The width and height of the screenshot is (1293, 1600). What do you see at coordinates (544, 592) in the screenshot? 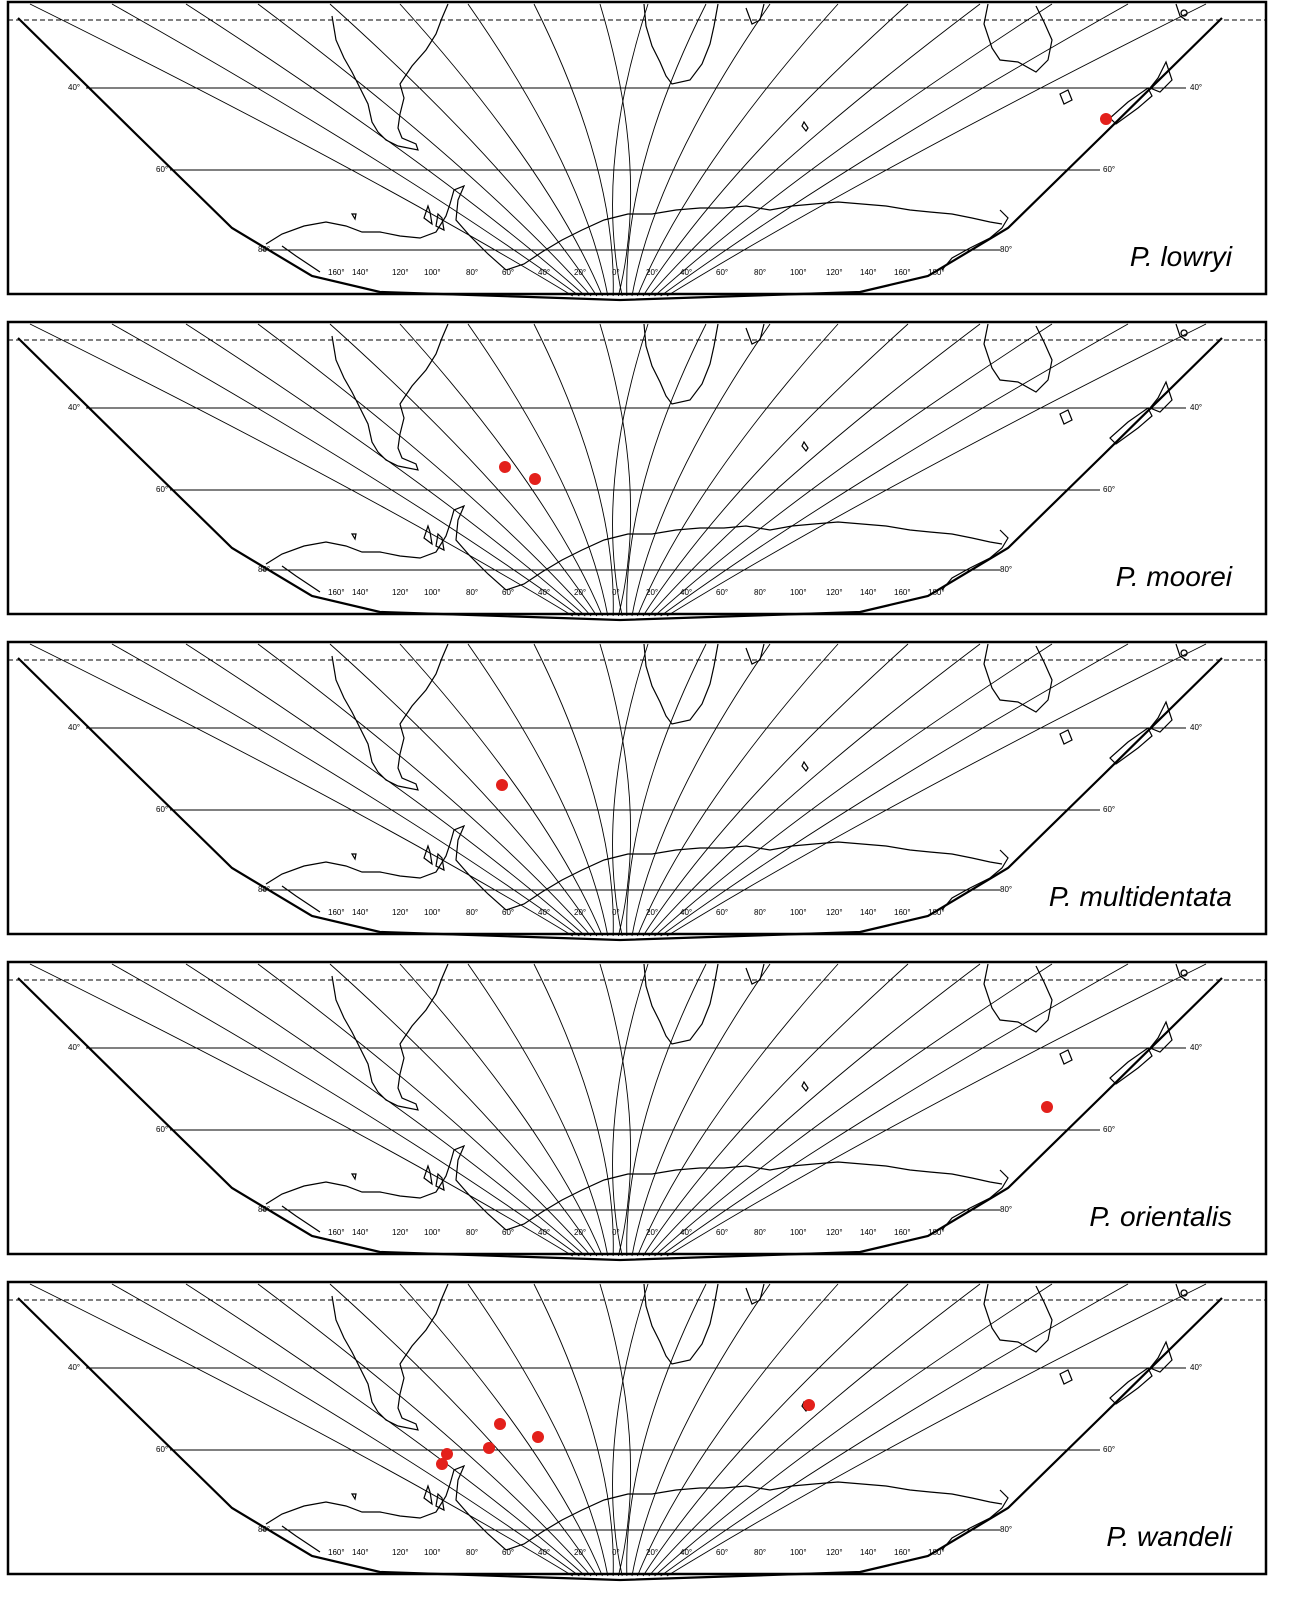
I see `meridian-label: 40°` at bounding box center [544, 592].